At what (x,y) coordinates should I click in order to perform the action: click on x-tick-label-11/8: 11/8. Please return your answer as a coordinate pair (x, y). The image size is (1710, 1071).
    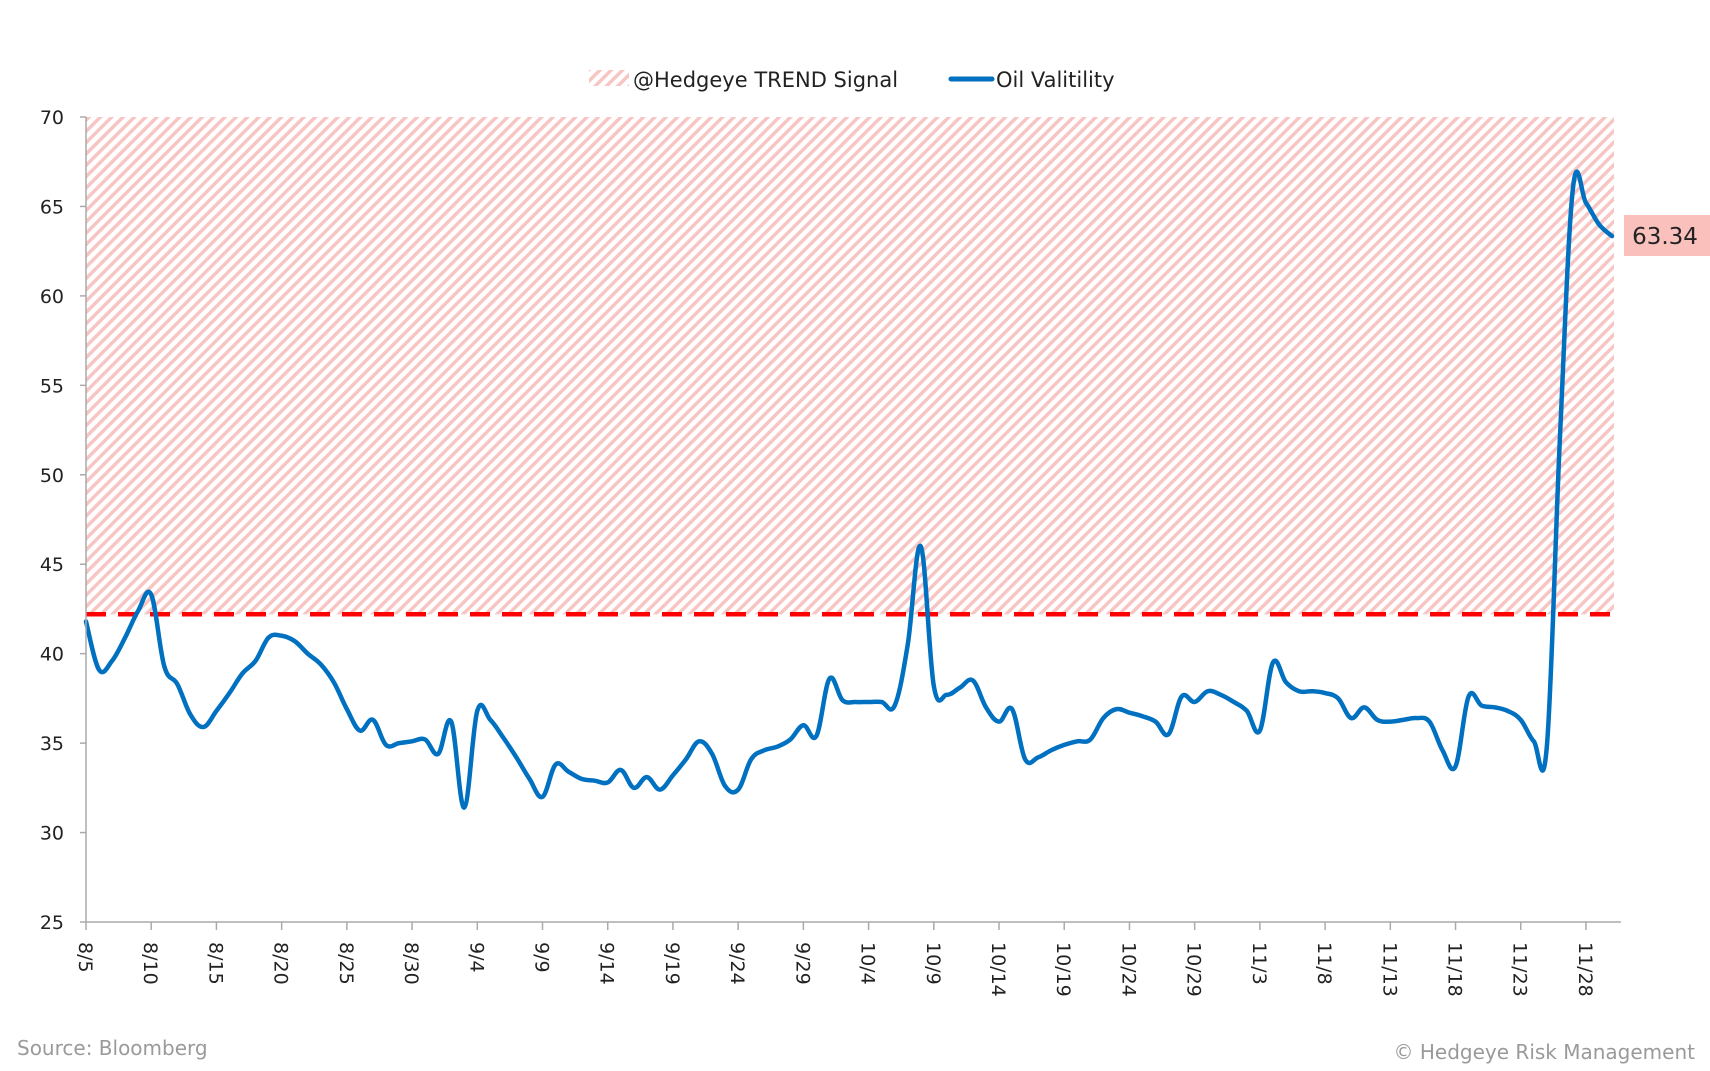
    Looking at the image, I should click on (1324, 963).